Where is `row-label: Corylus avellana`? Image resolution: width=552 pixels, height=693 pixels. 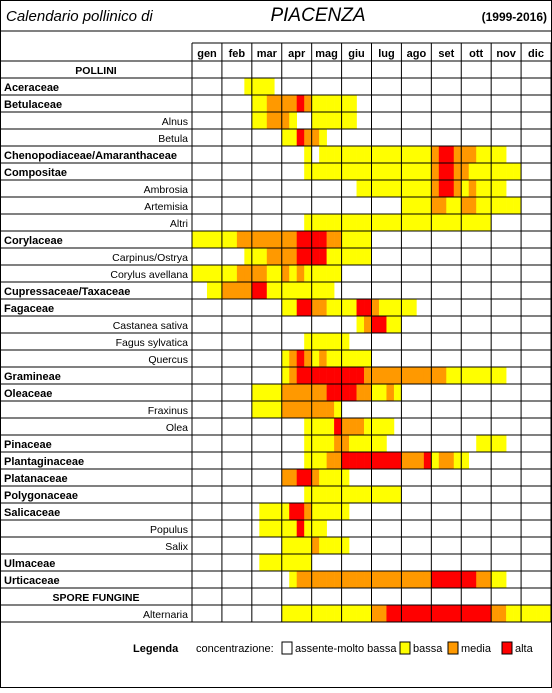
row-label: Corylus avellana is located at coordinates (149, 275).